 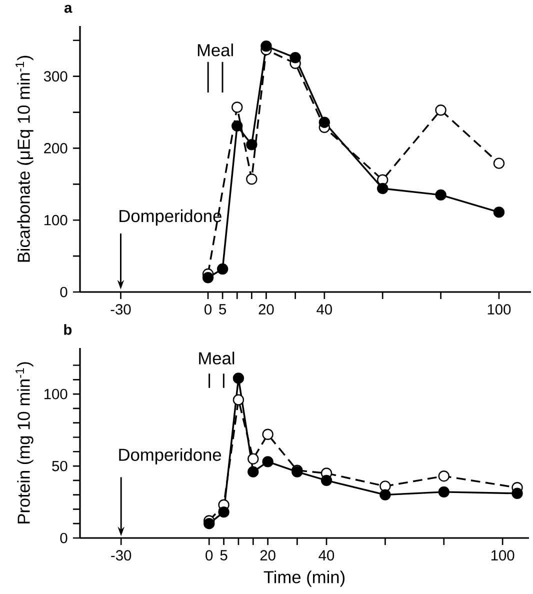 I want to click on y-tick-label: 300, so click(x=56, y=76).